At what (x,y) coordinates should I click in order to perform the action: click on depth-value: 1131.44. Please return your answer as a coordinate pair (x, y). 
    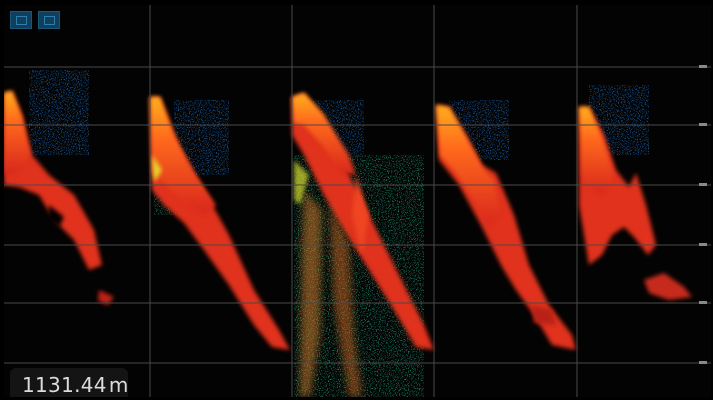
    Looking at the image, I should click on (64, 385).